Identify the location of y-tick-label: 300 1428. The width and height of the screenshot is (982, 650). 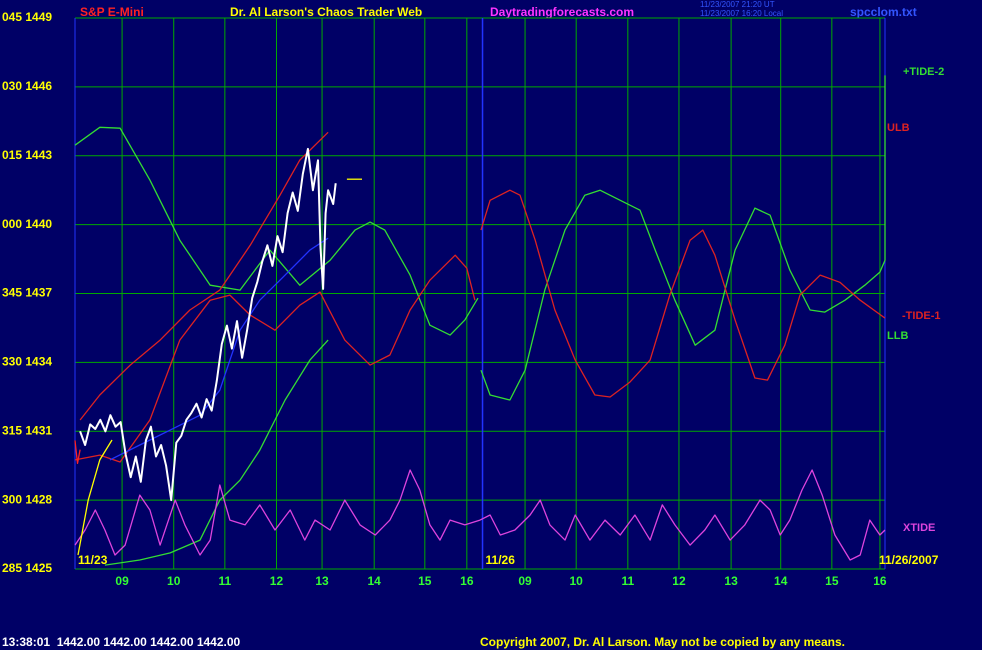
(27, 499).